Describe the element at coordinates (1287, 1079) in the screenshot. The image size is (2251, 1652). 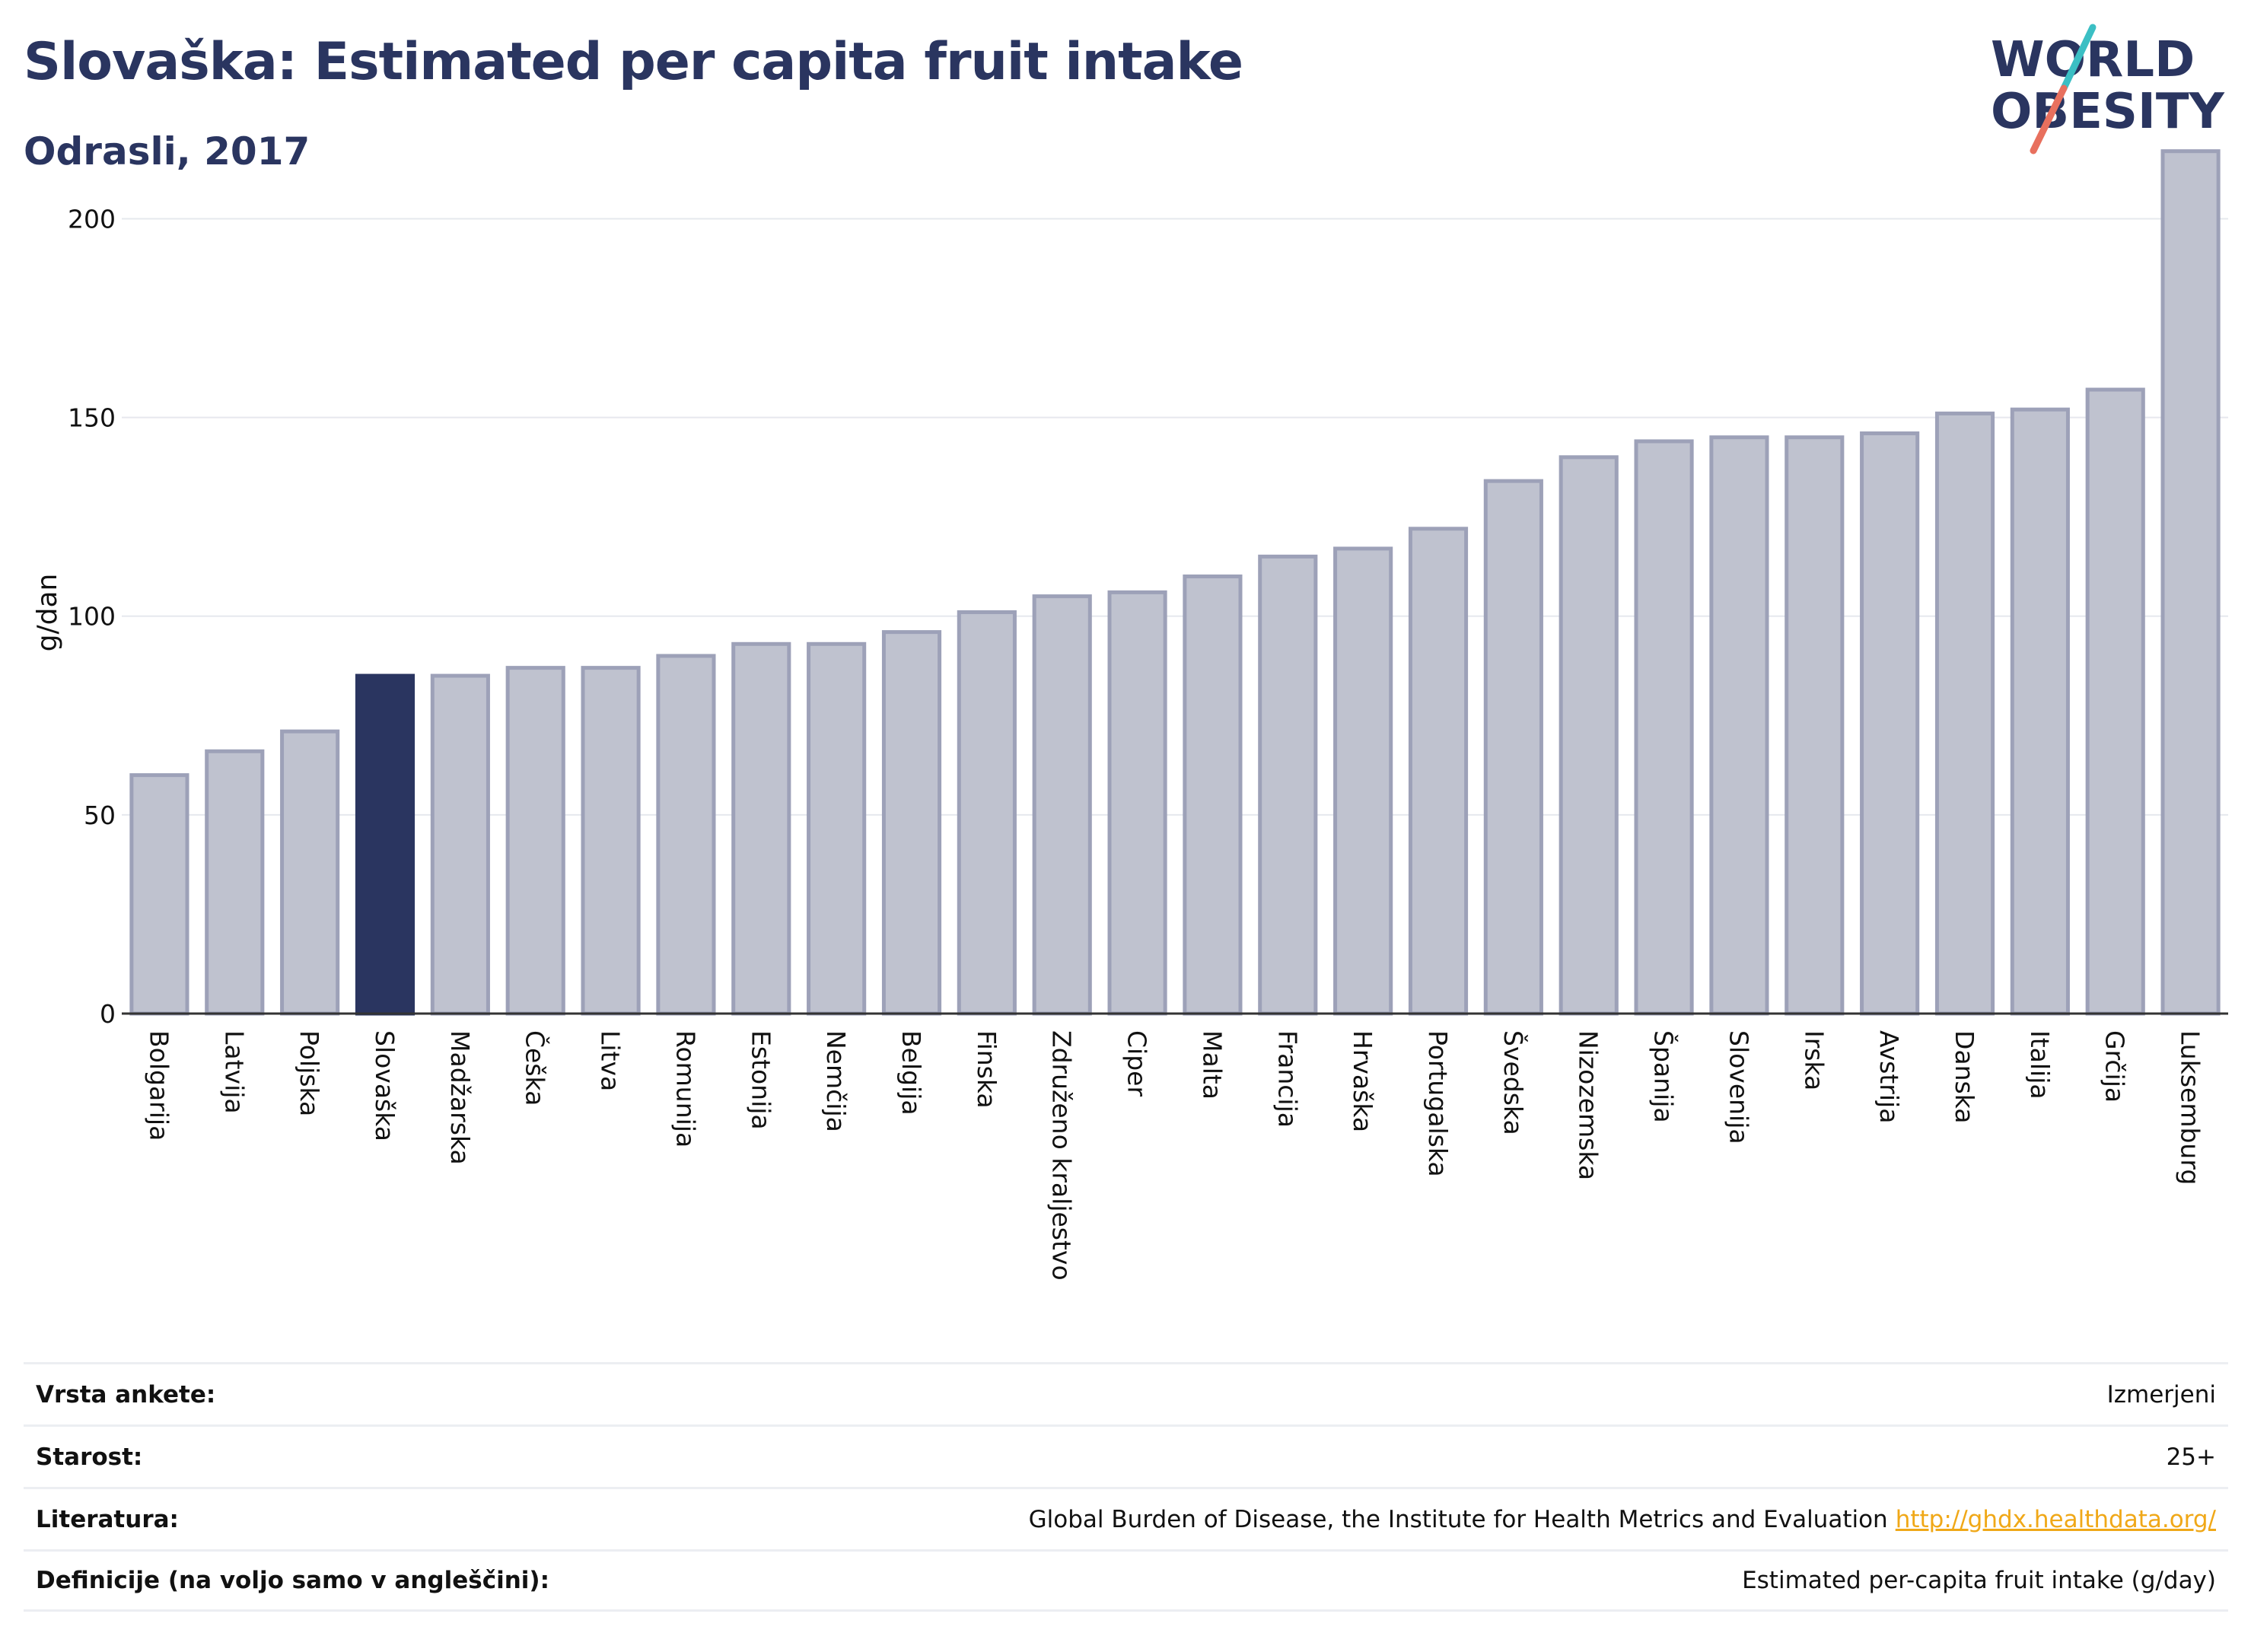
I see `x-tick-label: Francija` at that location.